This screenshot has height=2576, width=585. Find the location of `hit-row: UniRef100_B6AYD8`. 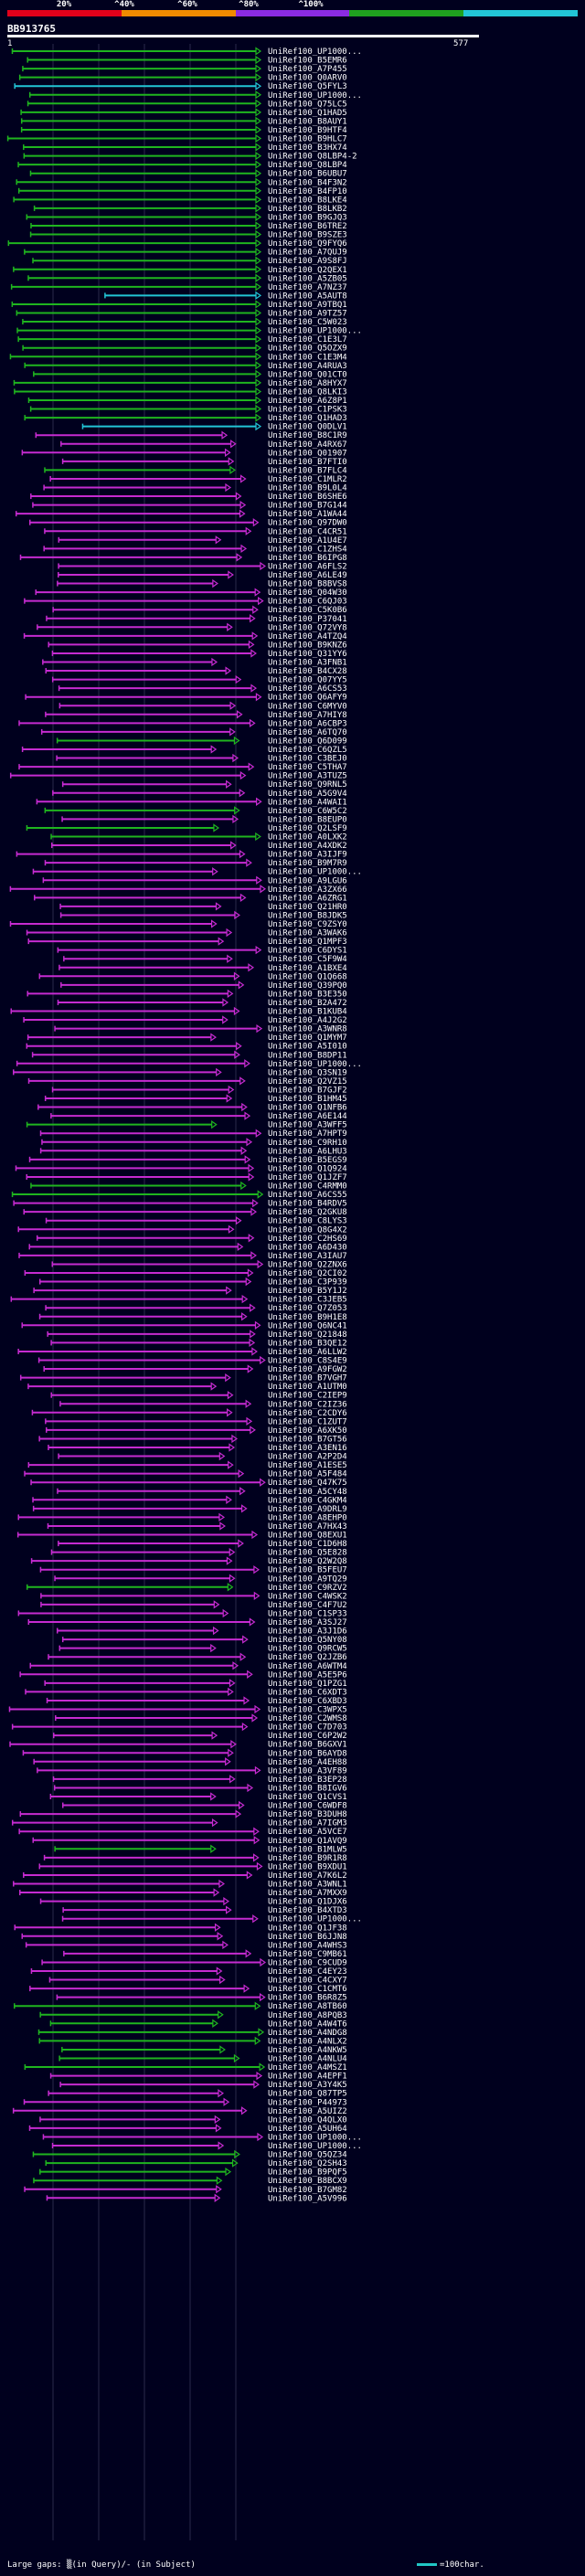

hit-row: UniRef100_B6AYD8 is located at coordinates (185, 1753).